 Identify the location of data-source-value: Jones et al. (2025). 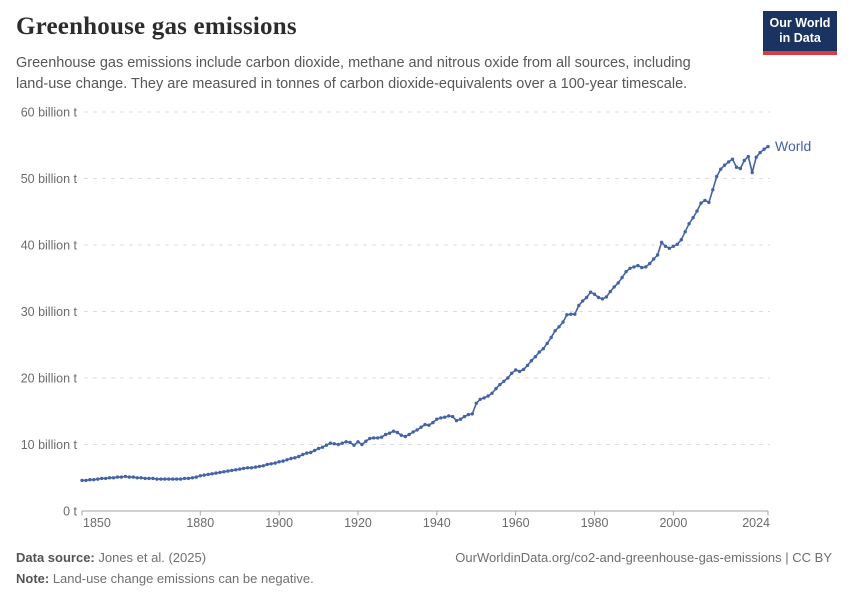
(150, 557).